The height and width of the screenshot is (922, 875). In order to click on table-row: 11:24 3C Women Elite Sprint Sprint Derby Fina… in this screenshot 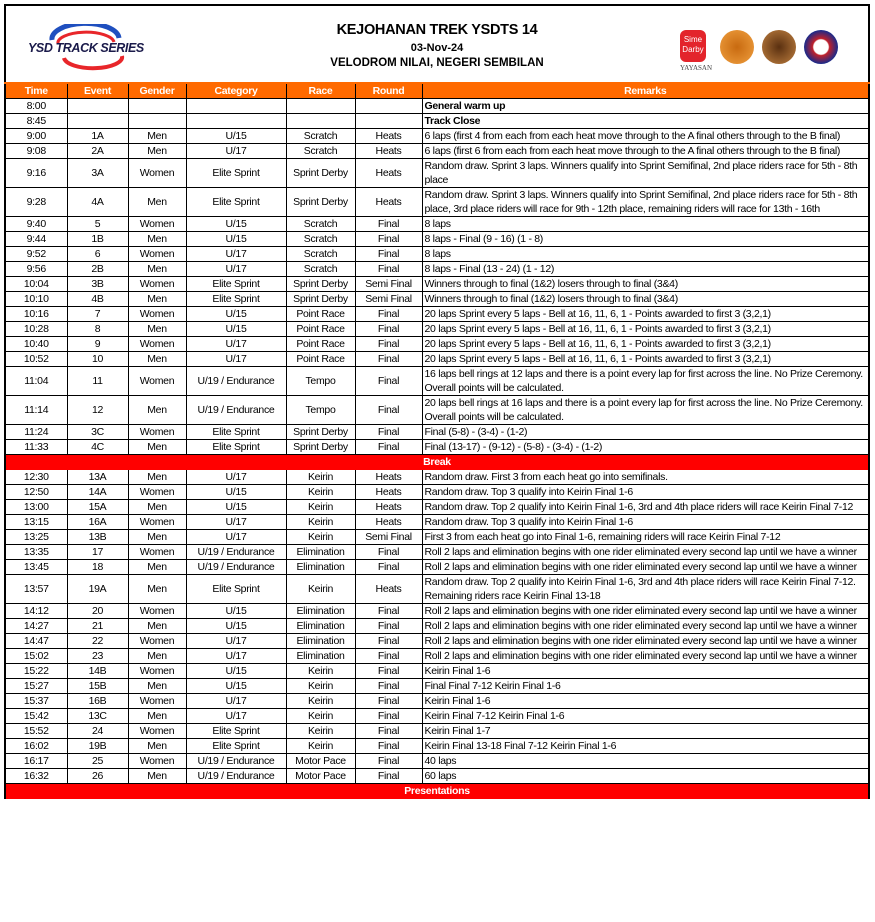, I will do `click(437, 432)`.